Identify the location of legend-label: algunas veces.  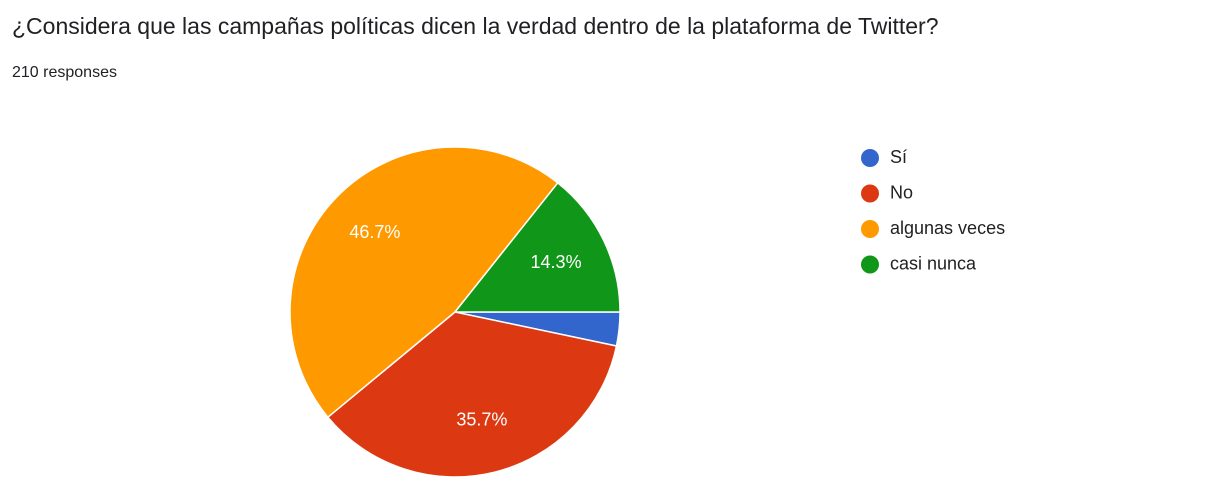
(947, 228).